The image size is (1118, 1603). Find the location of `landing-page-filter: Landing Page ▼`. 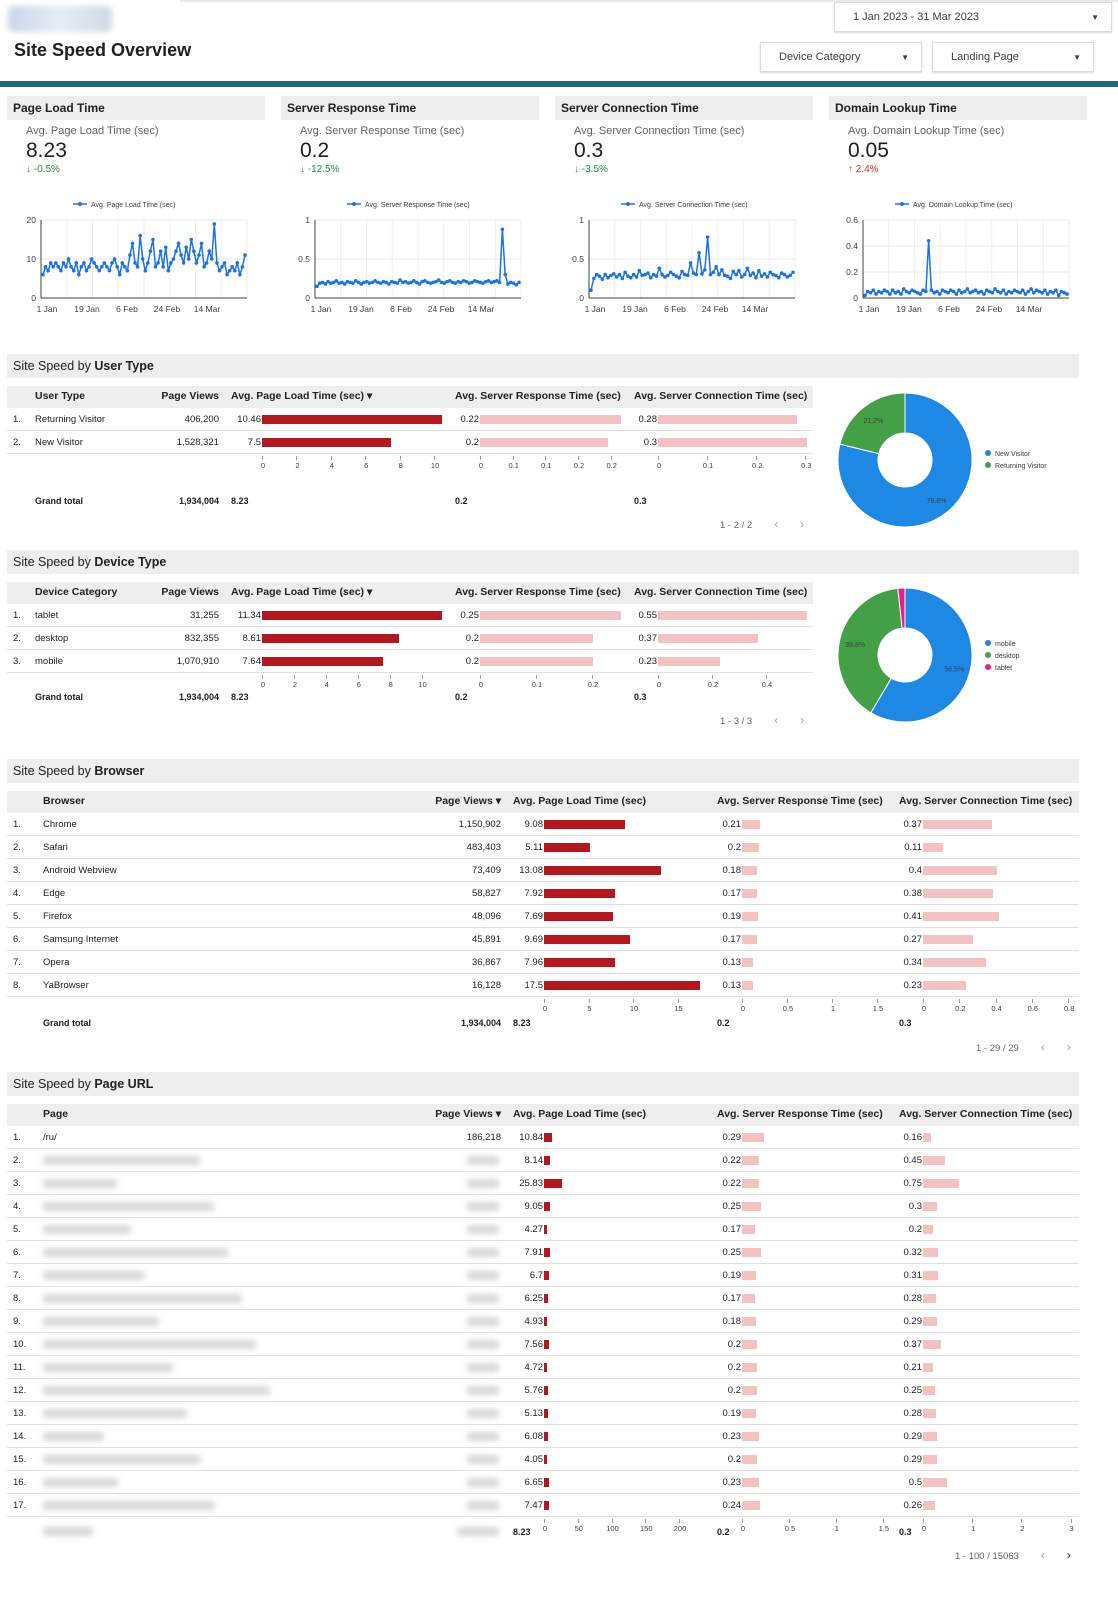

landing-page-filter: Landing Page ▼ is located at coordinates (1013, 57).